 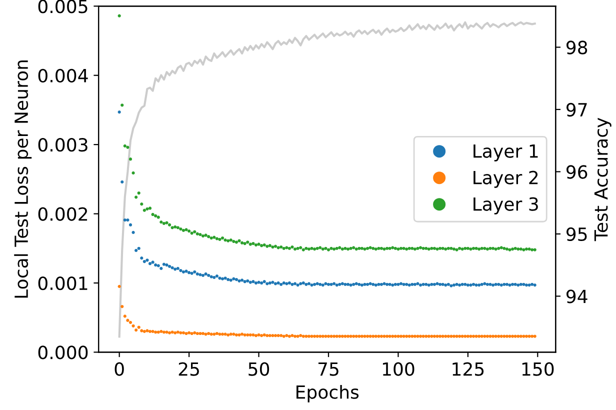 What do you see at coordinates (398, 369) in the screenshot?
I see `x-tick-label: 100` at bounding box center [398, 369].